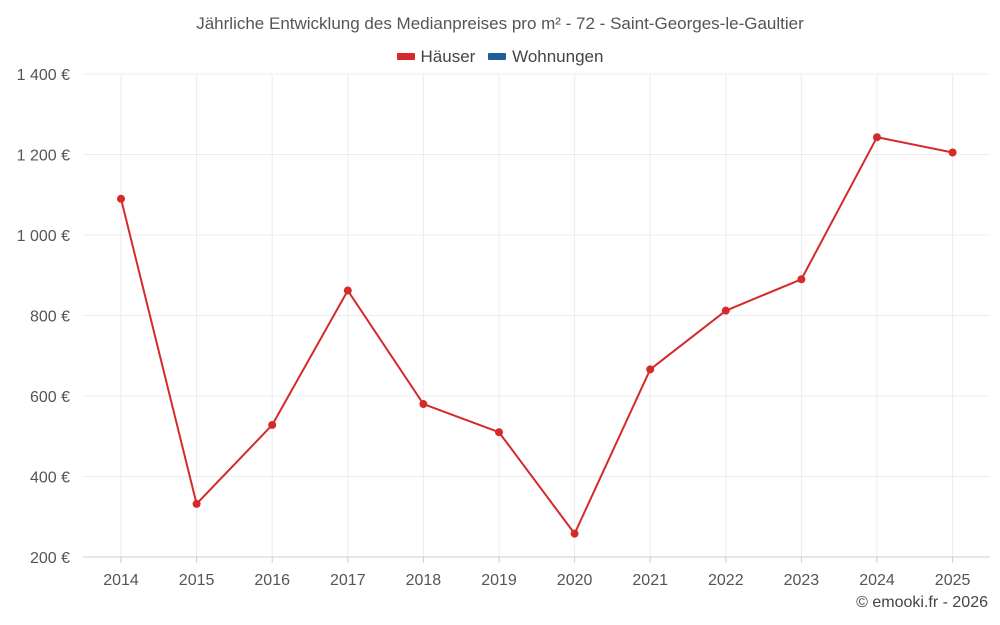  What do you see at coordinates (43, 156) in the screenshot?
I see `y-tick-label: 1 200 €` at bounding box center [43, 156].